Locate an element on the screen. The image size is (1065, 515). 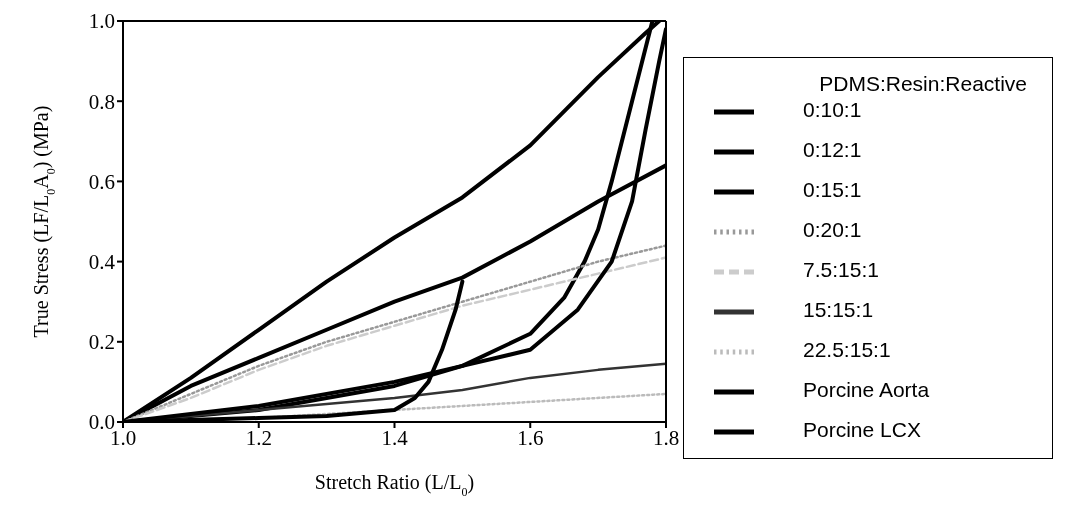
x-tick-label: 1.8 is located at coordinates (666, 437).